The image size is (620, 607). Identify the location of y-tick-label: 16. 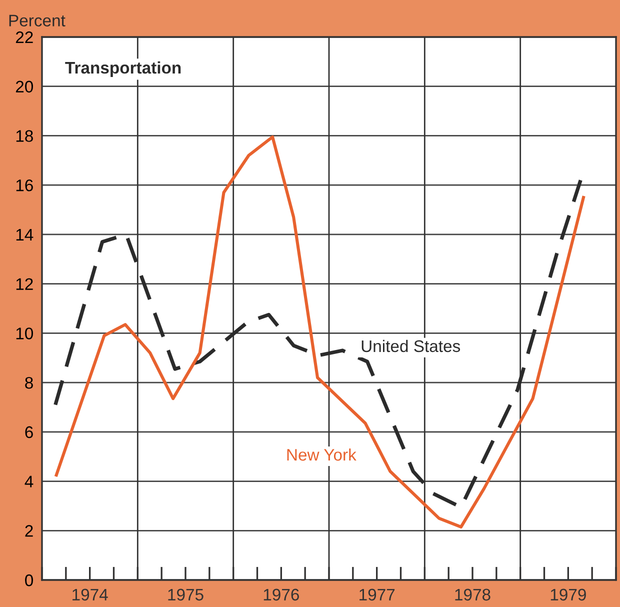
(24, 185).